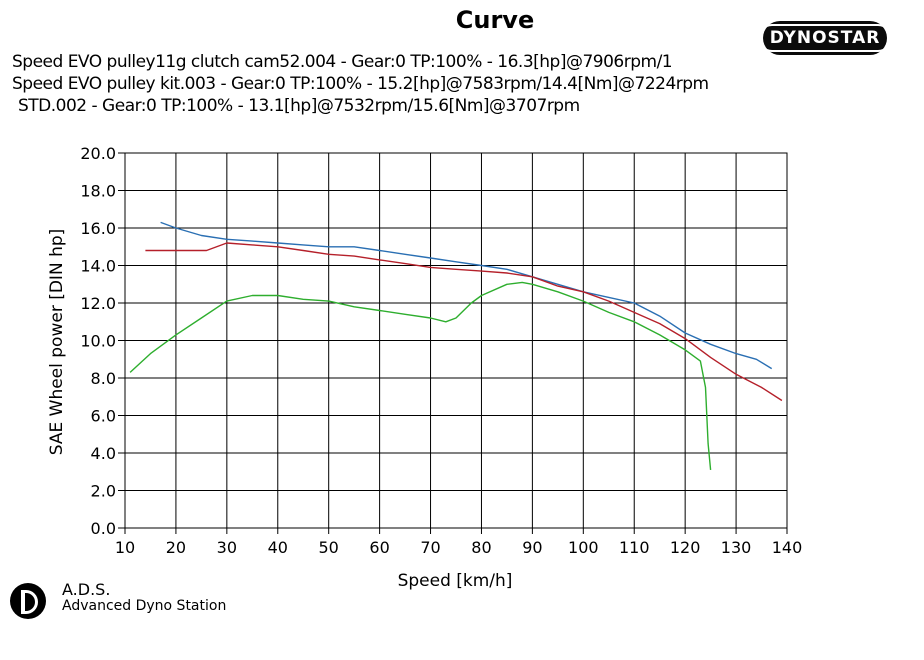 The height and width of the screenshot is (660, 924). What do you see at coordinates (634, 547) in the screenshot?
I see `x-tick-label: 110` at bounding box center [634, 547].